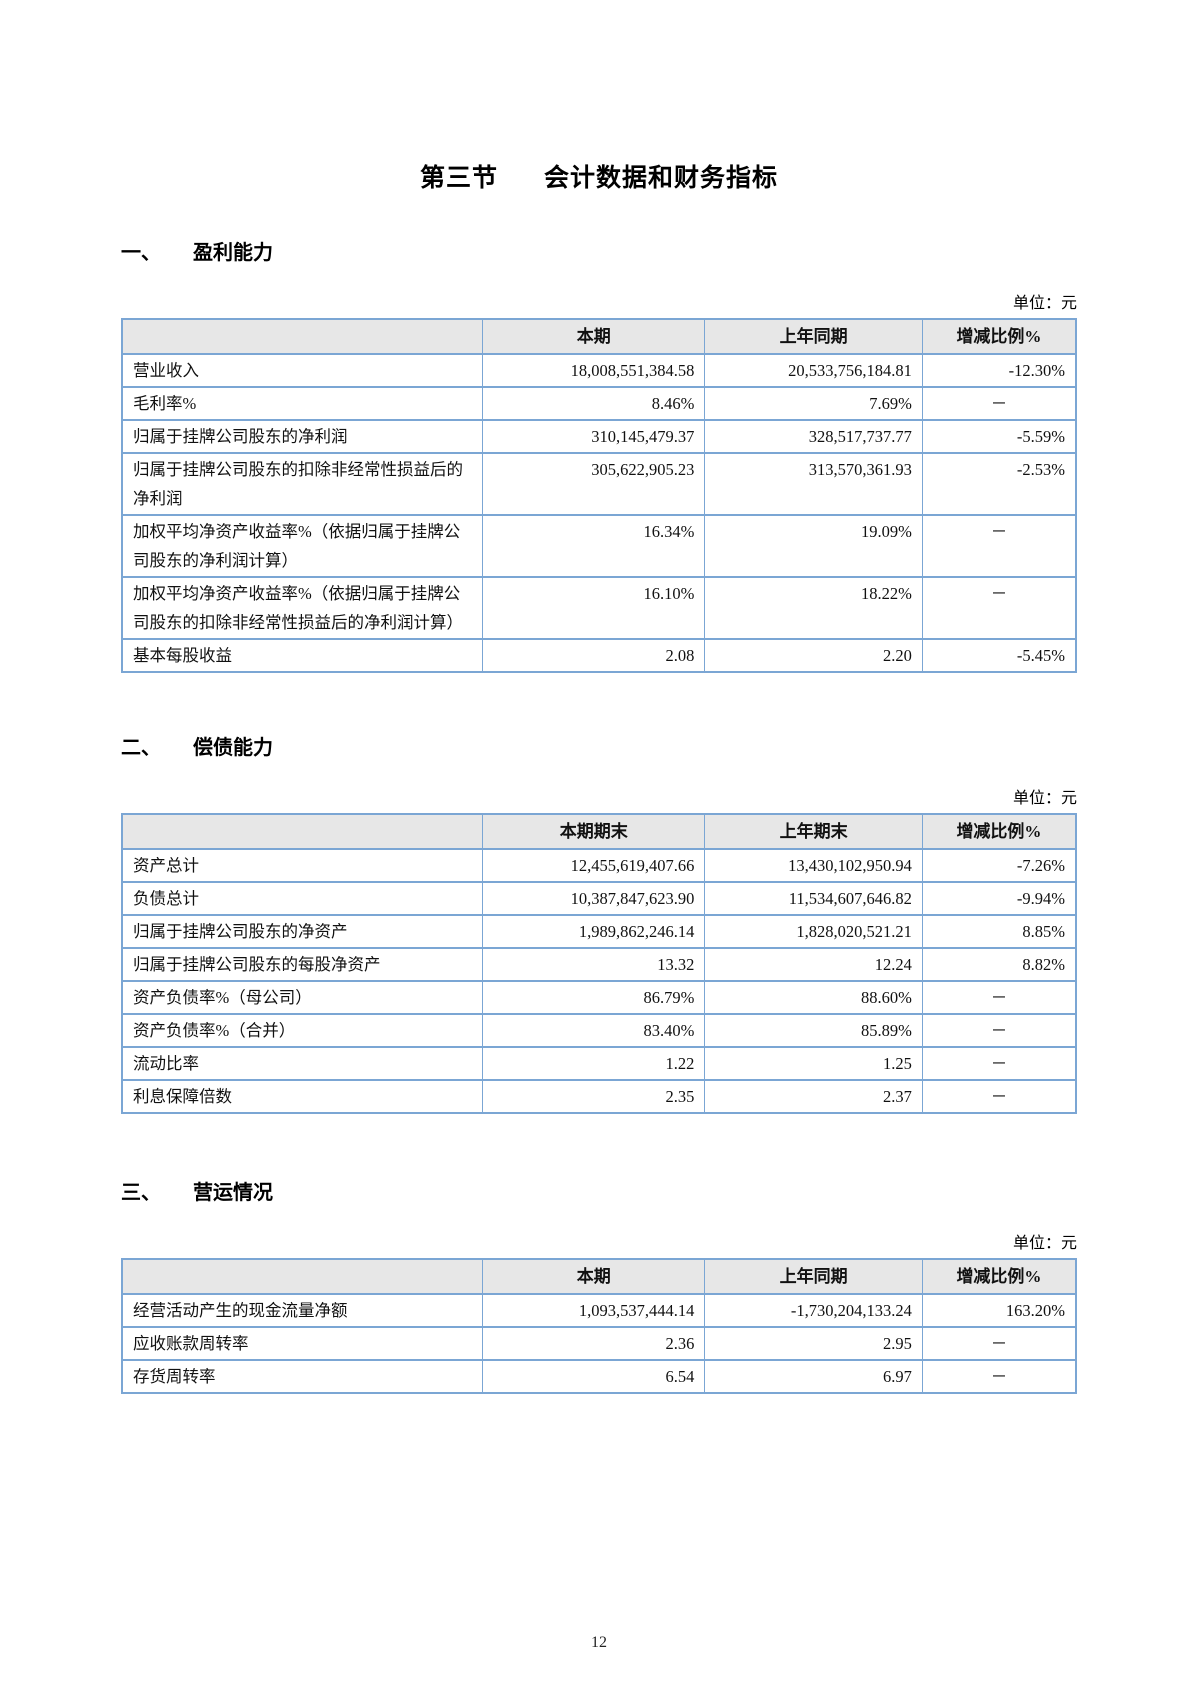 The width and height of the screenshot is (1200, 1696). I want to click on table-row: 归属于挂牌公司股东的每股净资产 13.32 12.24 8.82%, so click(599, 964).